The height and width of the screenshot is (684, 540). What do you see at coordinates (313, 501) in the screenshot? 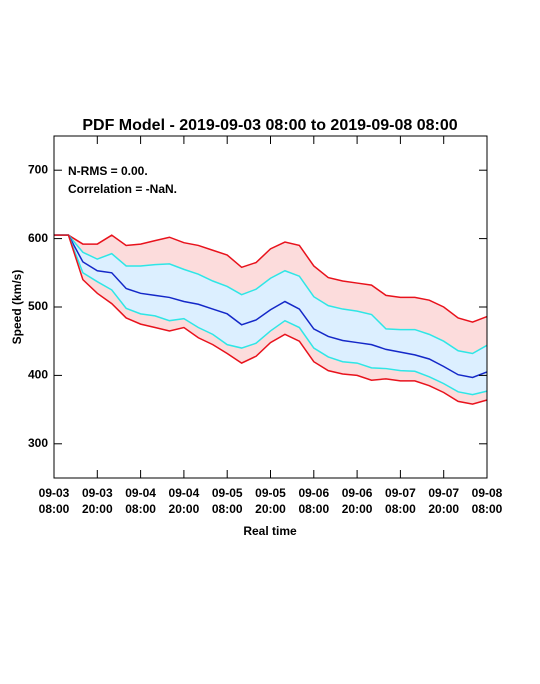
I see `x-tick-label: 09-06 08:00` at bounding box center [313, 501].